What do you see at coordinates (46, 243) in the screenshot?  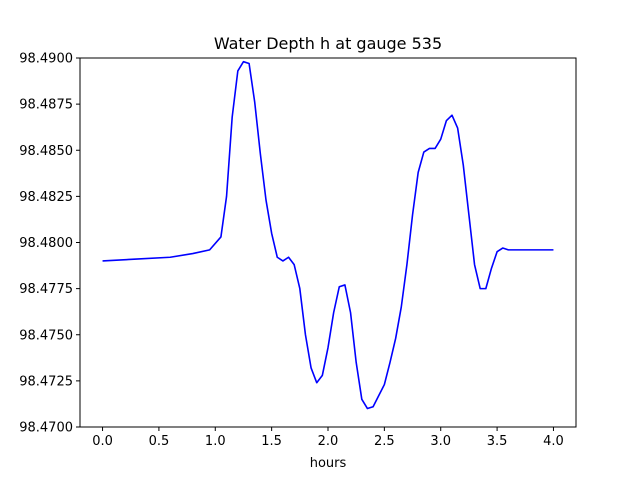 I see `y-tick-label: 98.4800` at bounding box center [46, 243].